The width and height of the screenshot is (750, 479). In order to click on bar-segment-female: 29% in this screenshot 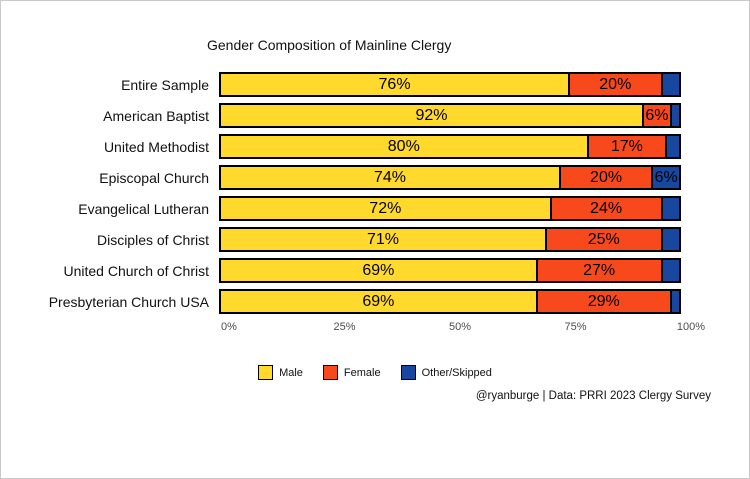, I will do `click(604, 301)`.